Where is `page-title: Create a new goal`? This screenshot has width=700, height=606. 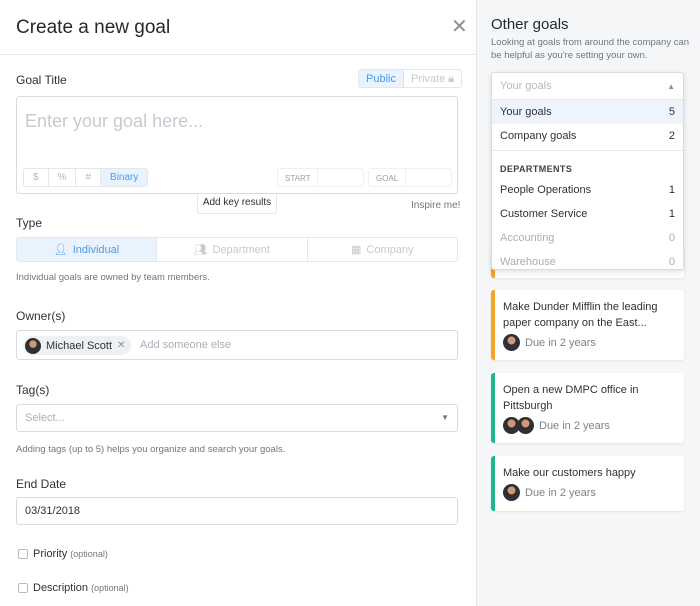 page-title: Create a new goal is located at coordinates (93, 27).